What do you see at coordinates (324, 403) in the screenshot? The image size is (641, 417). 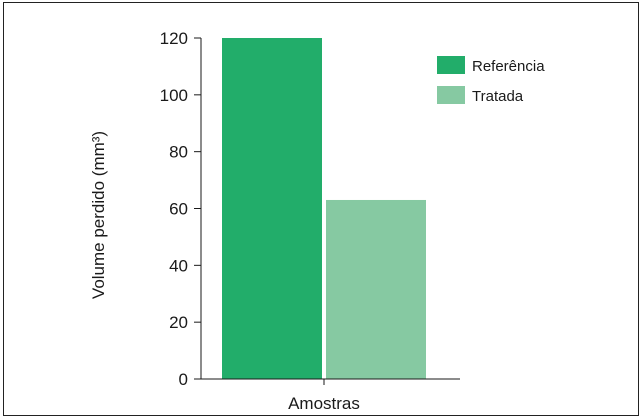 I see `x-axis-label: Amostras` at bounding box center [324, 403].